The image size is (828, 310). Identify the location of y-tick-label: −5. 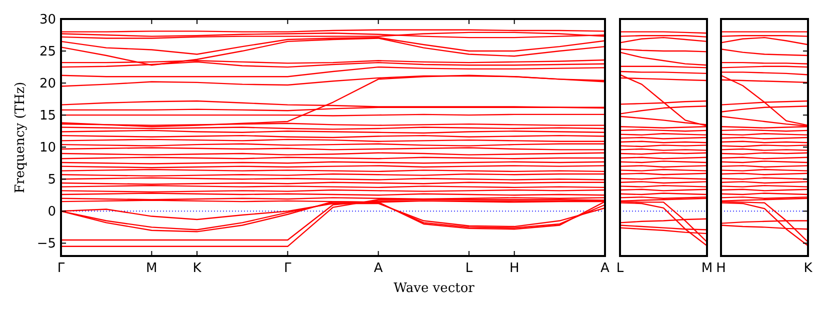
(46, 244).